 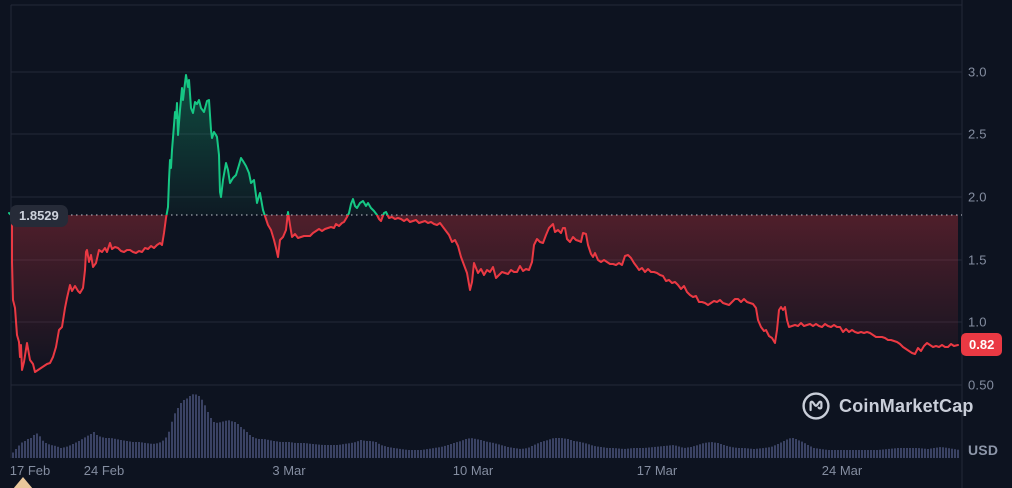 I want to click on y-axis-label: 1.0, so click(x=977, y=322).